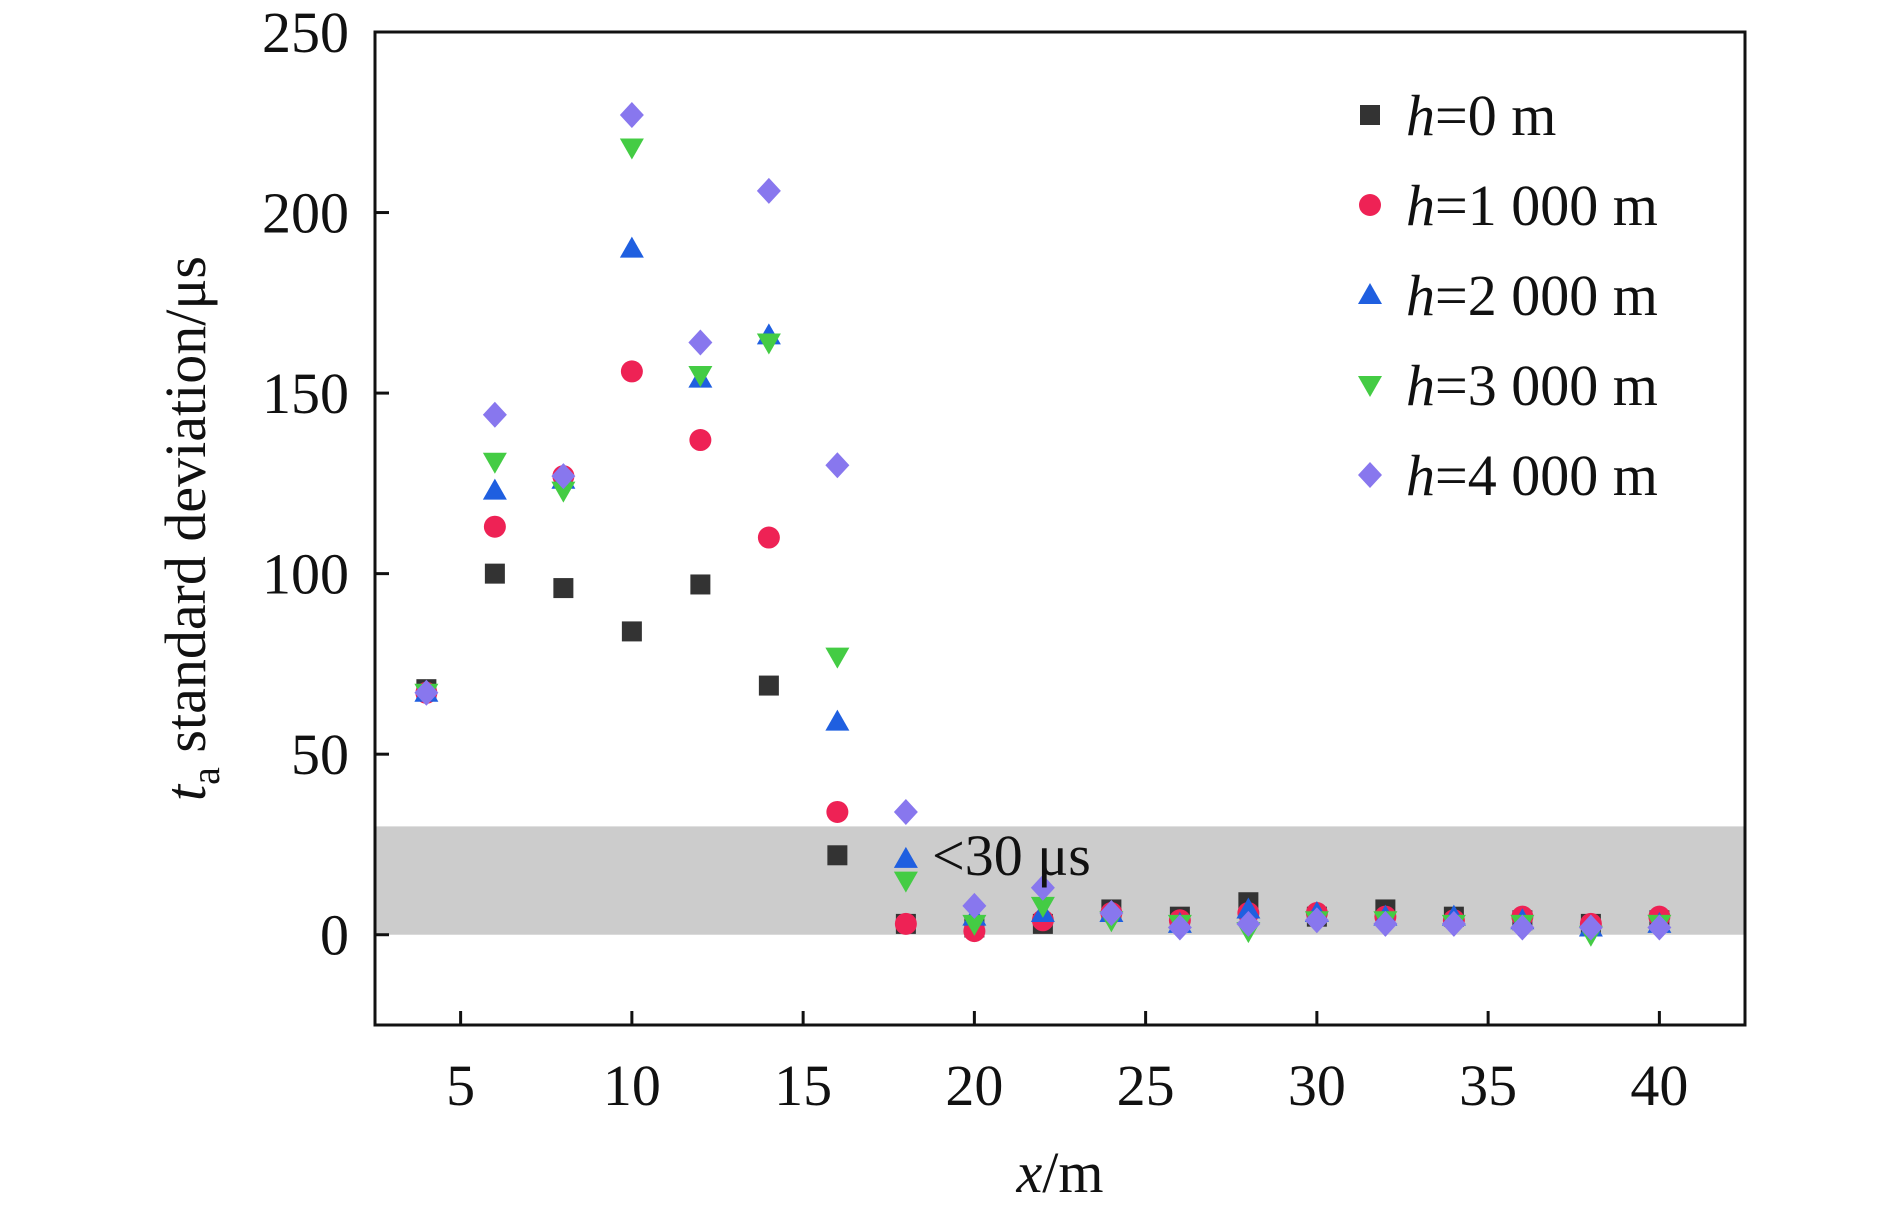 This screenshot has height=1212, width=1890. I want to click on y-axis-title: ta standard deviation/μs, so click(190, 528).